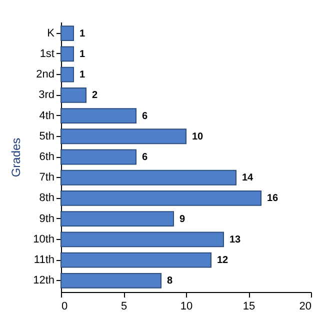 This screenshot has width=330, height=330. I want to click on data-label: 10, so click(198, 136).